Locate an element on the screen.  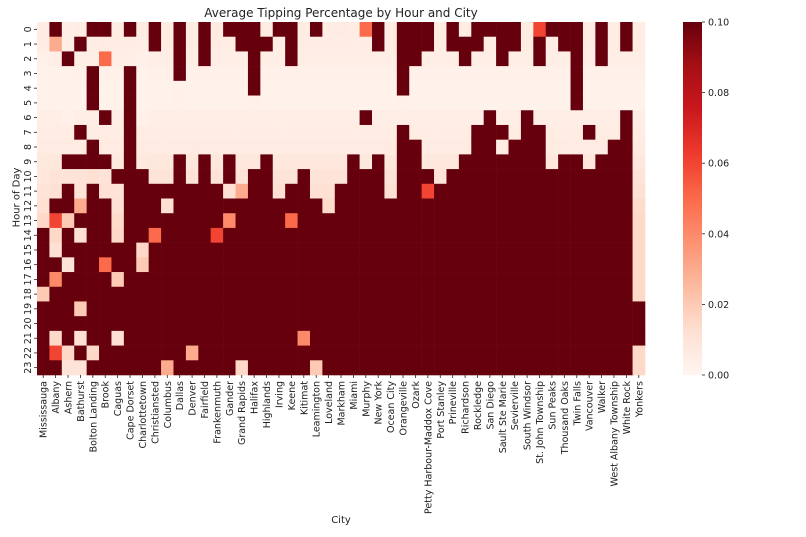
x-tick-label: Rockledge is located at coordinates (478, 405).